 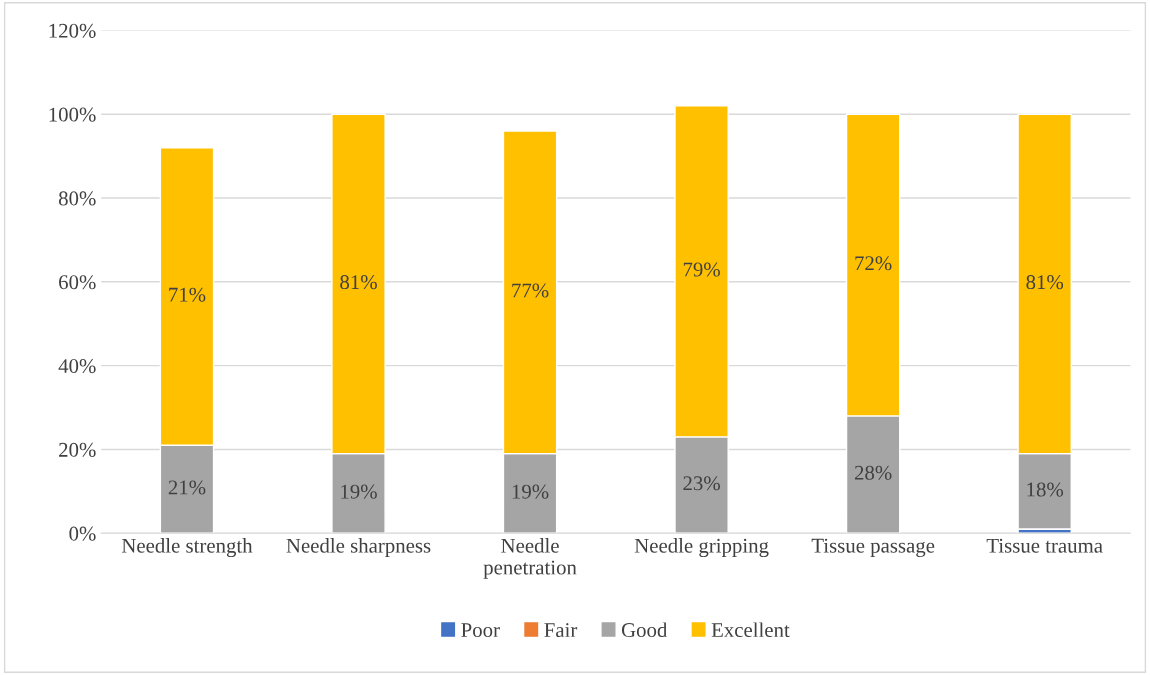 What do you see at coordinates (72, 30) in the screenshot?
I see `y-tick-label: 120%` at bounding box center [72, 30].